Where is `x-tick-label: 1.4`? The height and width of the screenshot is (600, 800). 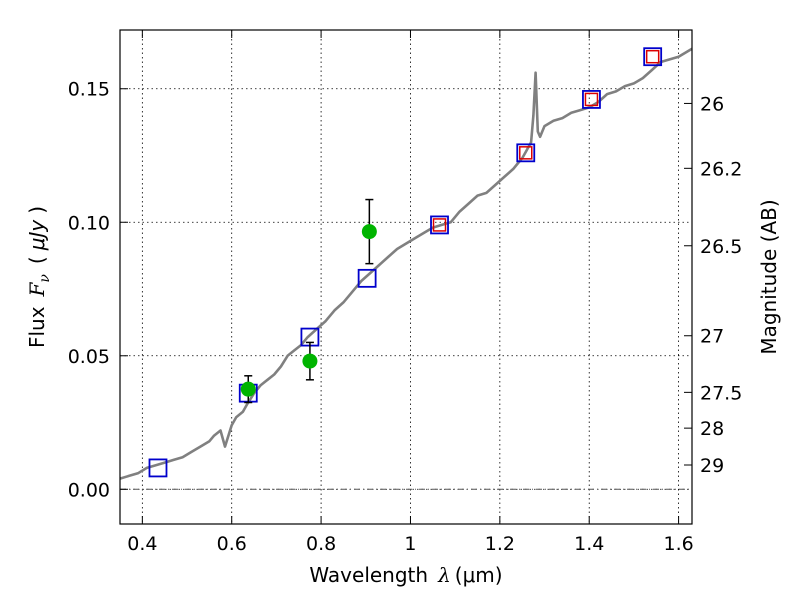
x-tick-label: 1.4 is located at coordinates (589, 544).